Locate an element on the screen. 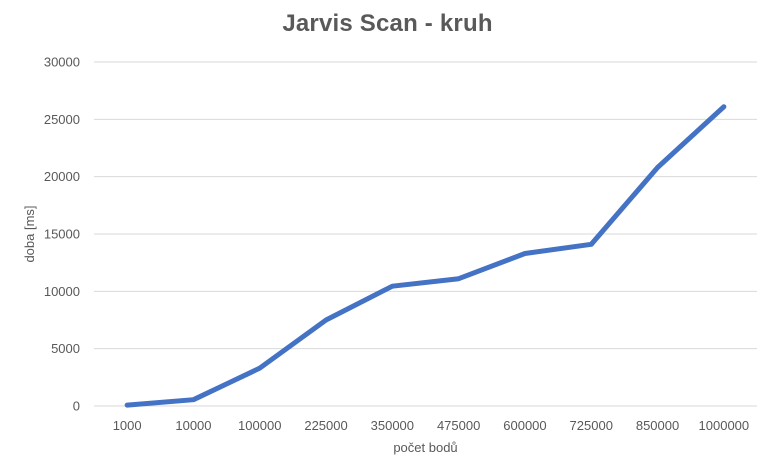 The width and height of the screenshot is (775, 469). y-tick-label: 25000 is located at coordinates (62, 119).